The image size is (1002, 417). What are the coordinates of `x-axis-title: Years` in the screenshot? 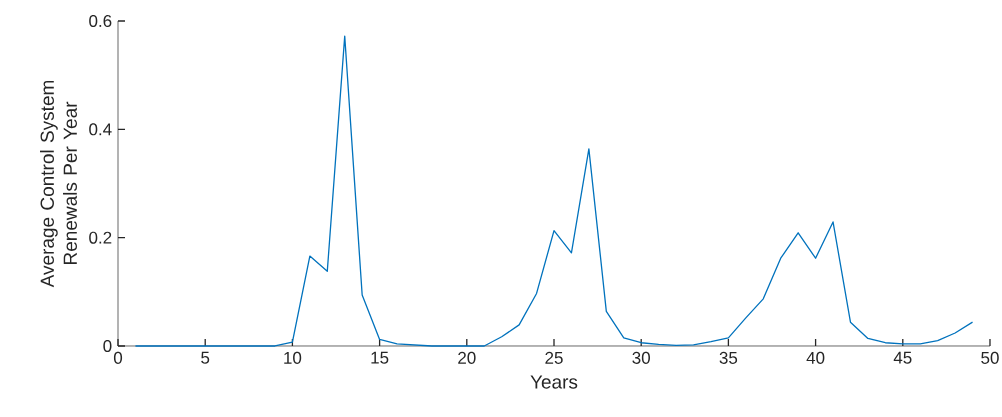 It's located at (554, 382).